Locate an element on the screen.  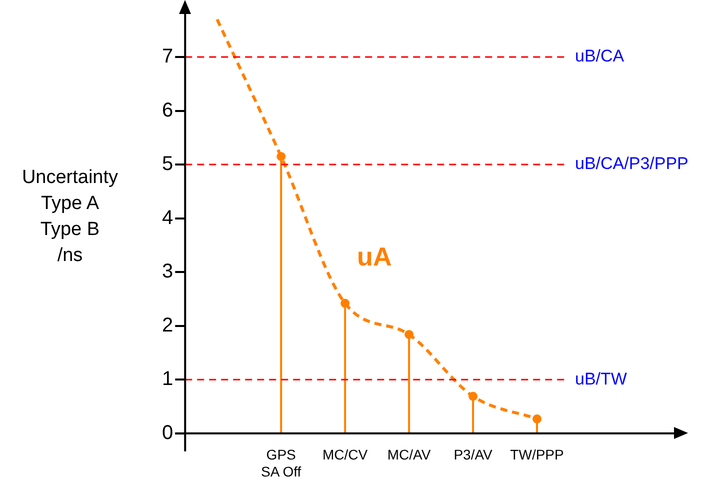
series-label: uA is located at coordinates (374, 256).